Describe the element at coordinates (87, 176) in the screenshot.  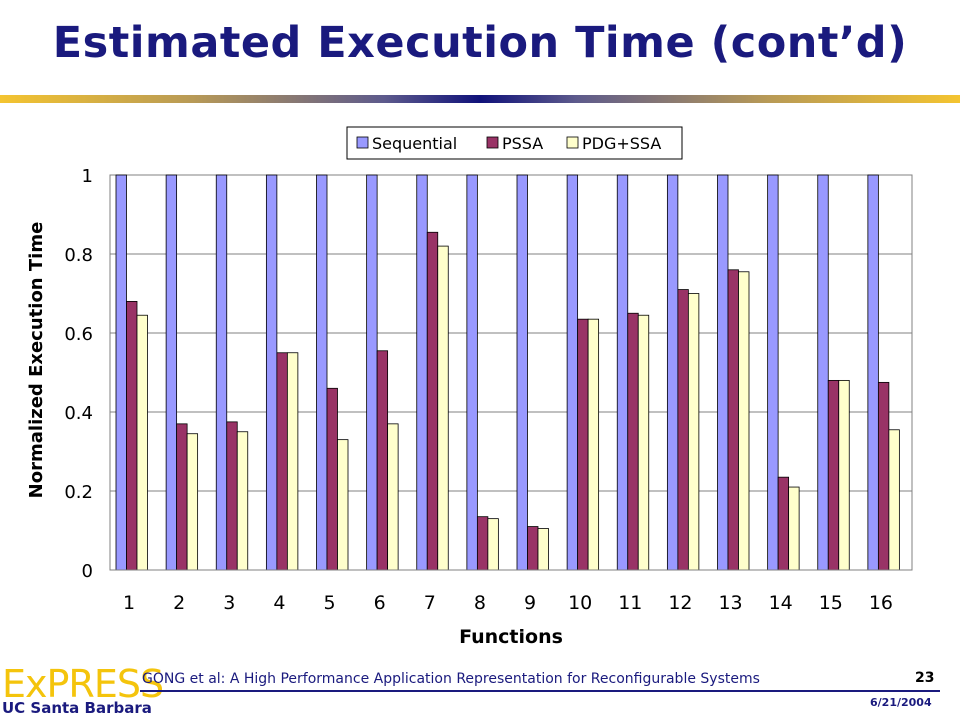
I see `y-tick-label: 1` at that location.